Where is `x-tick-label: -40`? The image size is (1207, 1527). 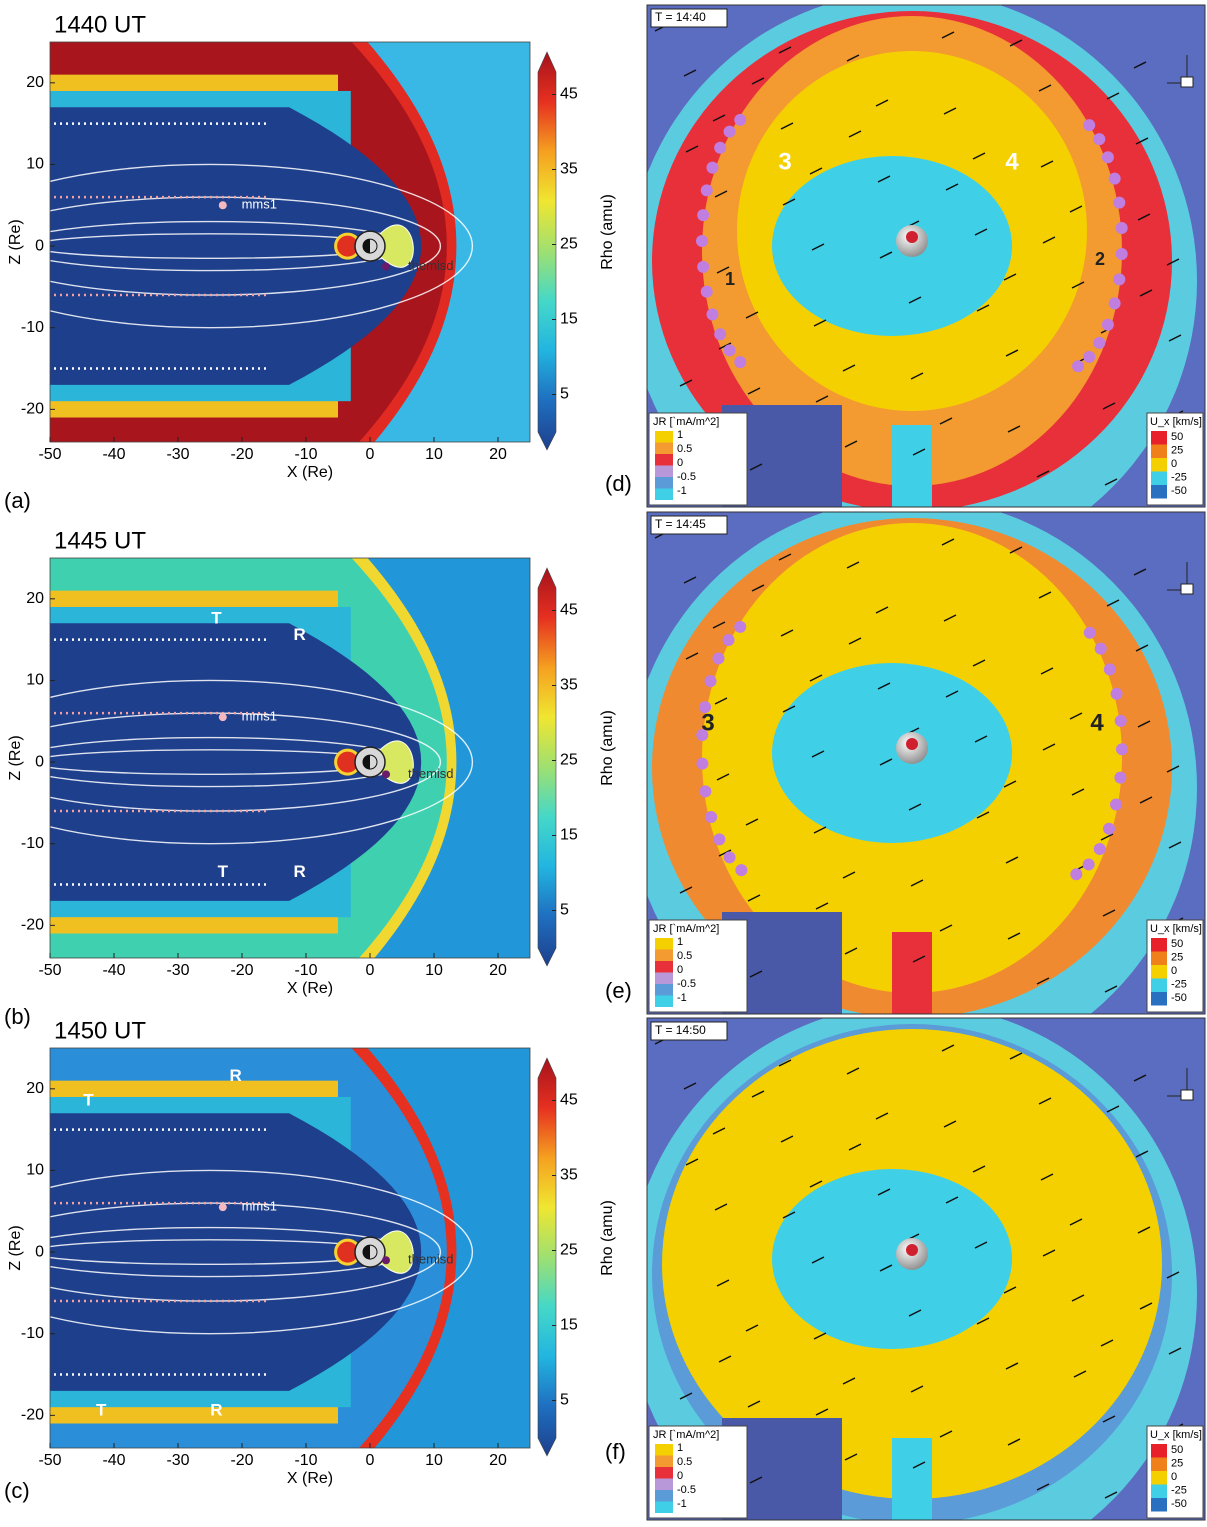 x-tick-label: -40 is located at coordinates (113, 970).